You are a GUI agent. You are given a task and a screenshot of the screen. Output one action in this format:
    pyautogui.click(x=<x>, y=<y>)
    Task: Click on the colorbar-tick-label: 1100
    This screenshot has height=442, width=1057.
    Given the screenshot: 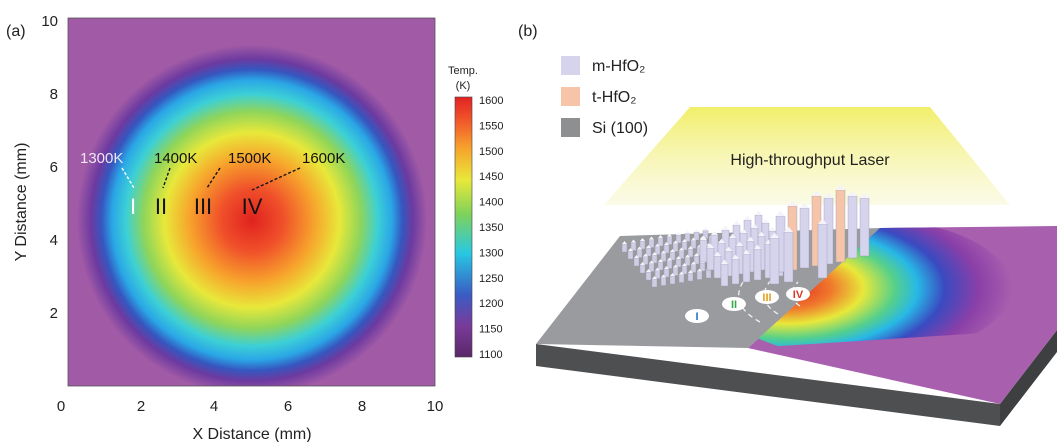 What is the action you would take?
    pyautogui.click(x=491, y=355)
    